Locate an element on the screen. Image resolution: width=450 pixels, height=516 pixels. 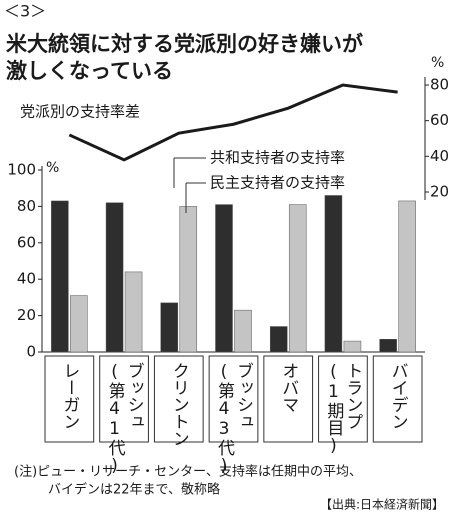
x-tick-label: レーガン is located at coordinates (69, 396).